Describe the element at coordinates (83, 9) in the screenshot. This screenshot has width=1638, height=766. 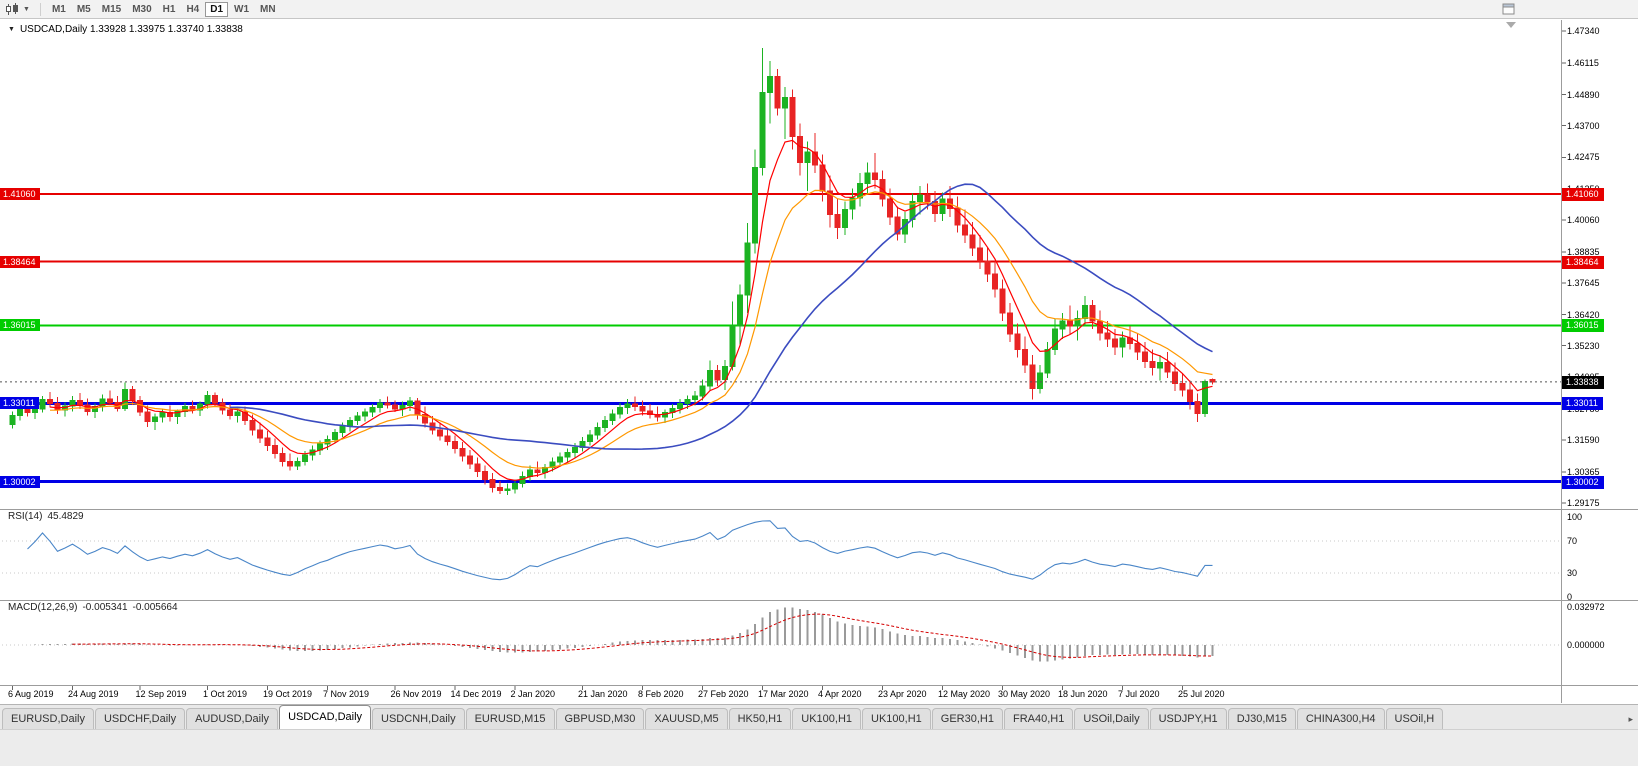
I see `timeframe-button-m5: M5` at that location.